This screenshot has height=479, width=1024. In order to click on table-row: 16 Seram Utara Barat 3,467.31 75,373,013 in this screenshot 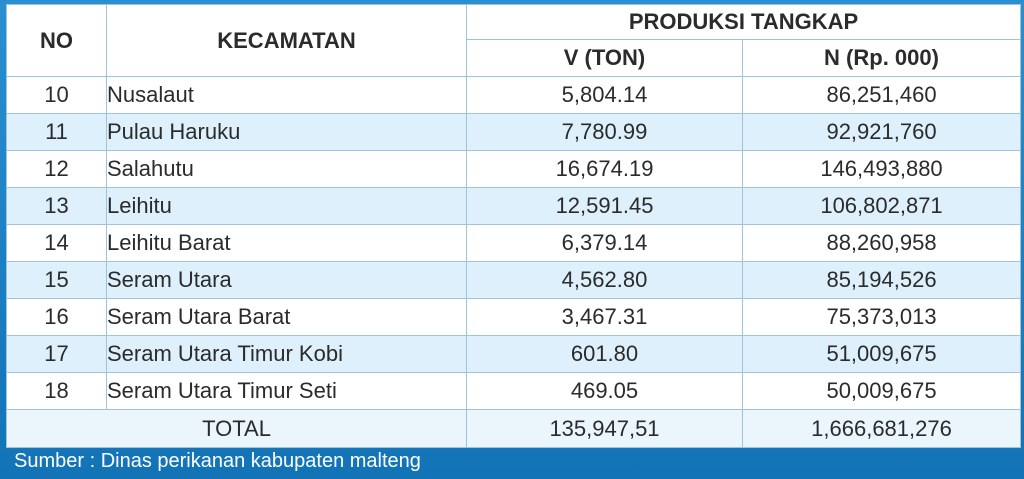, I will do `click(514, 317)`.